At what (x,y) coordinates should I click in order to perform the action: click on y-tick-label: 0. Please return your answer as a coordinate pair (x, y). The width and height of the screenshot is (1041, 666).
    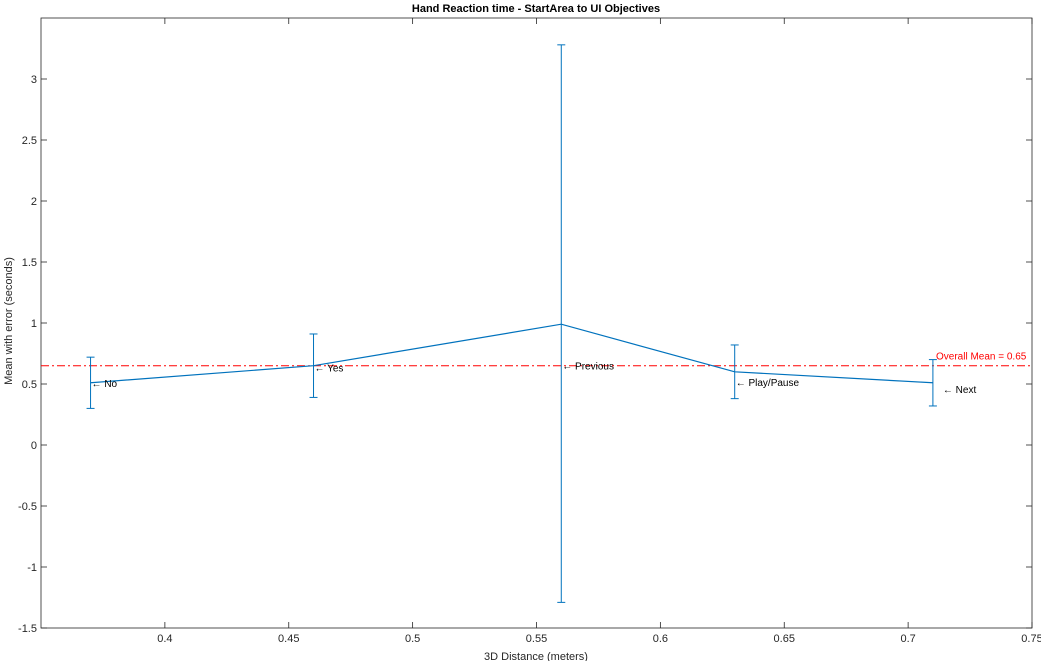
    Looking at the image, I should click on (34, 446).